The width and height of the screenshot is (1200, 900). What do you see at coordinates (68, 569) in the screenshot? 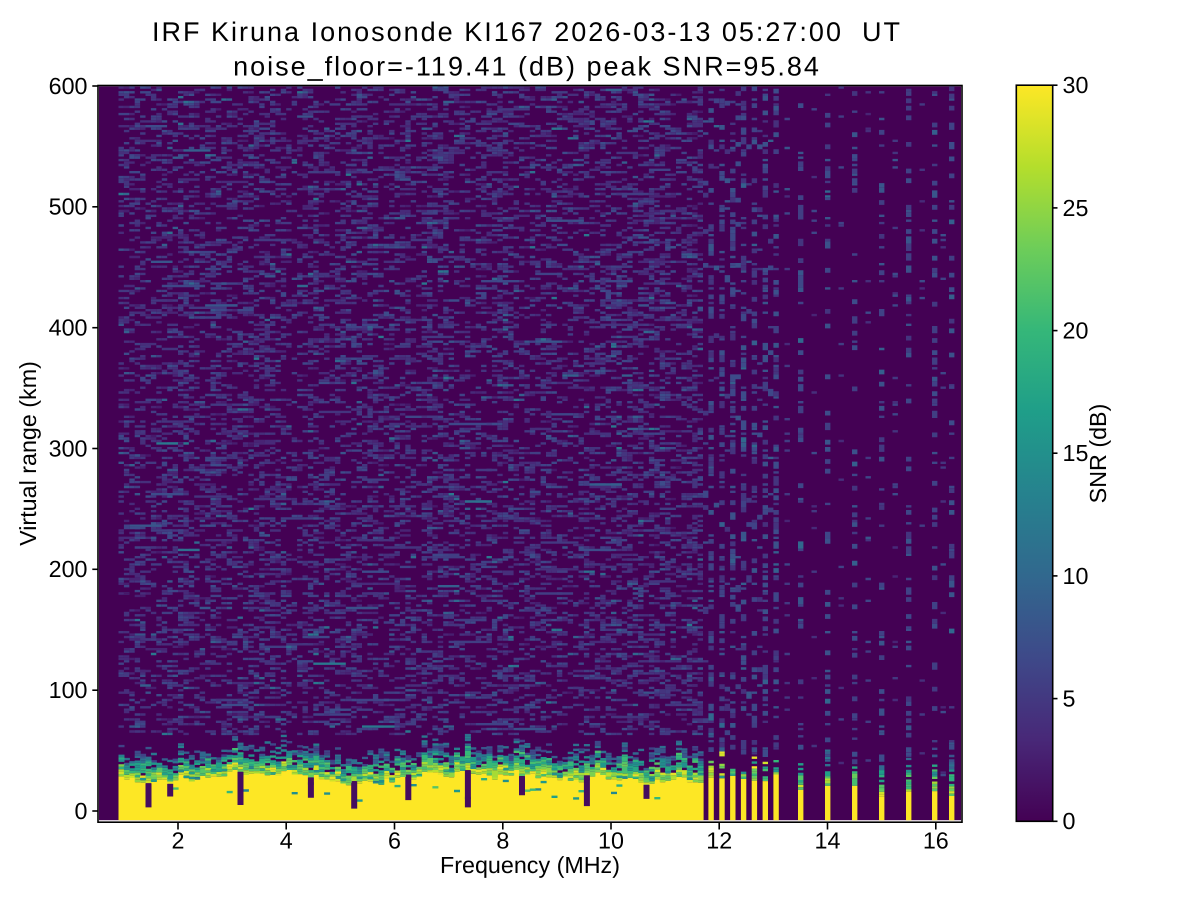
I see `svg-text: 200` at bounding box center [68, 569].